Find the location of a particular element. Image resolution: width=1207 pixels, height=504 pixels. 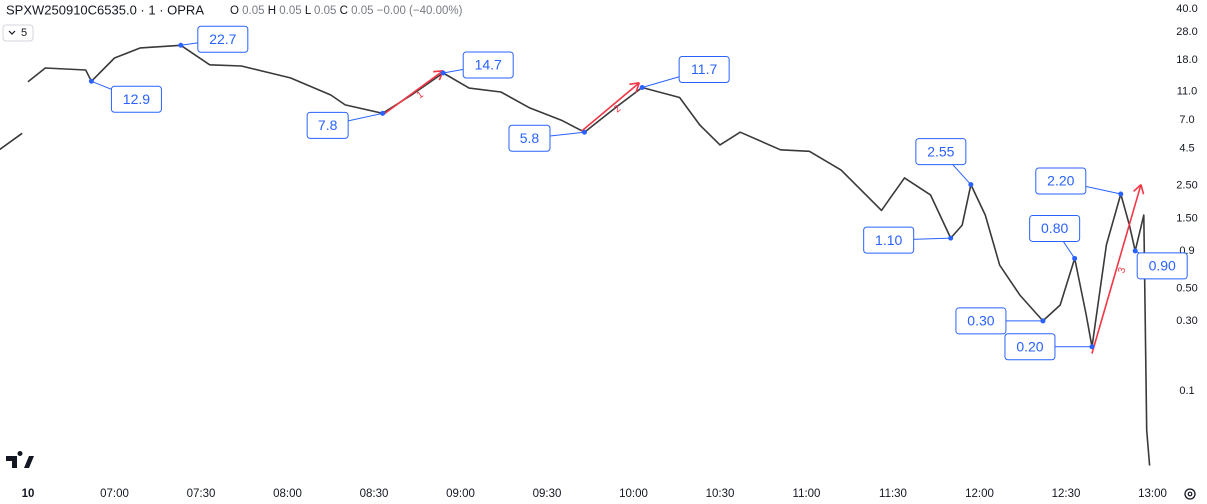

callout-label: 1.10 is located at coordinates (888, 240).